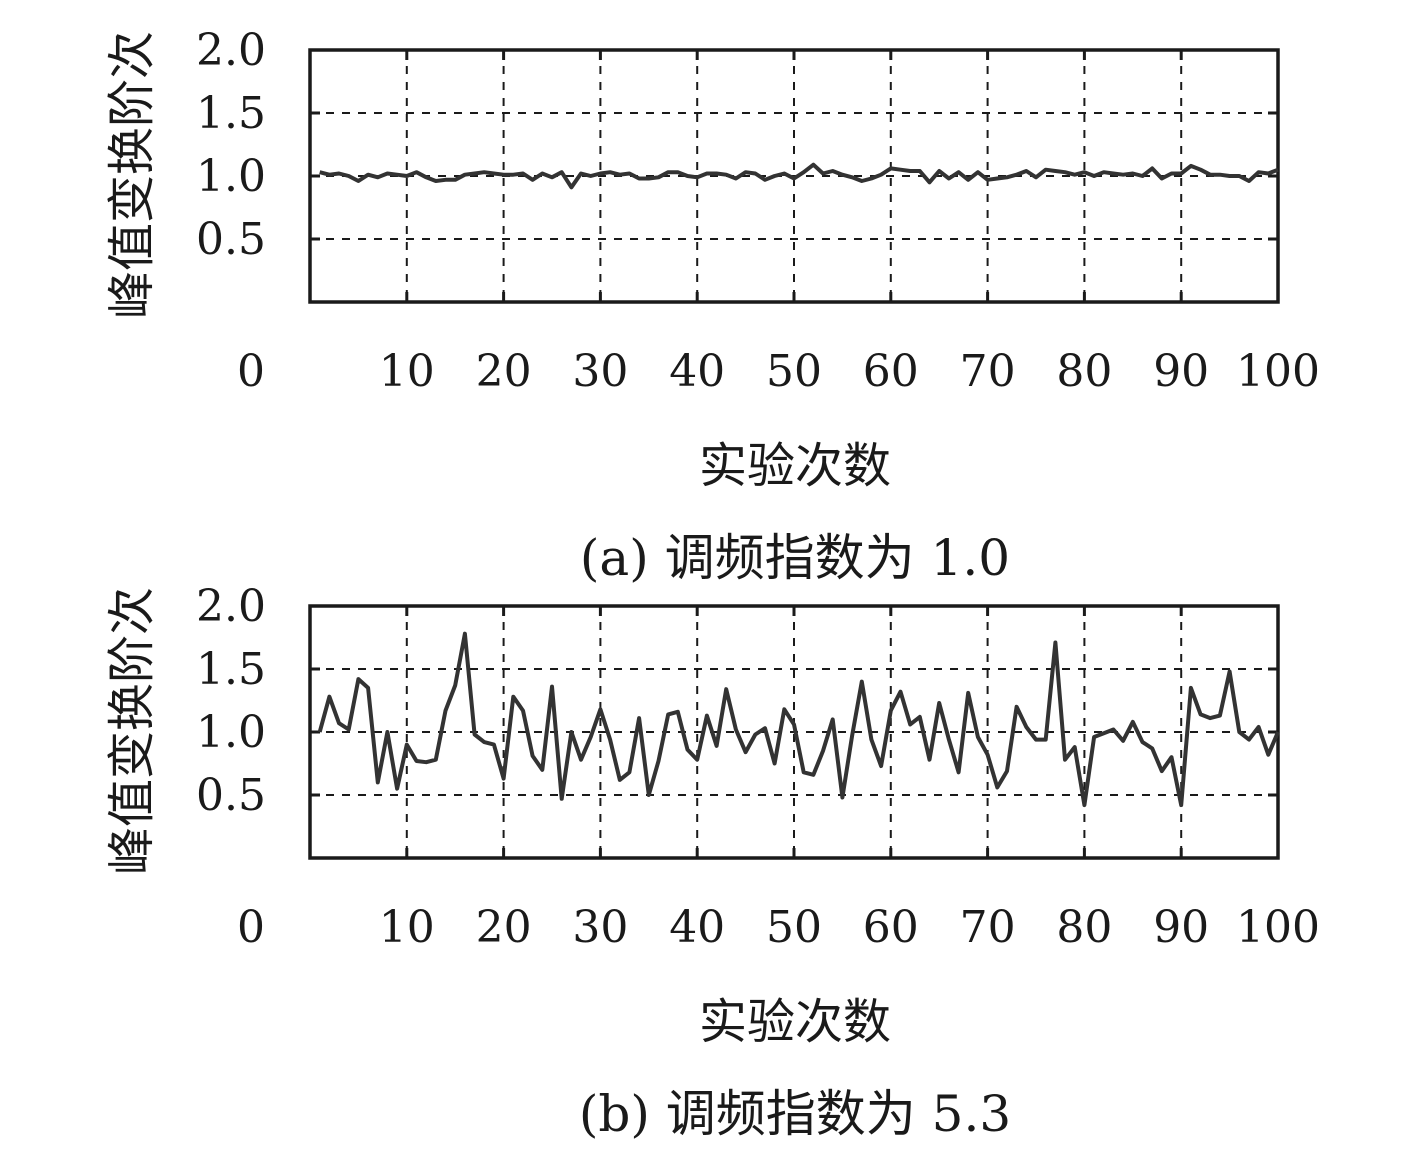 The height and width of the screenshot is (1155, 1417). What do you see at coordinates (795, 558) in the screenshot?
I see `chart-caption: (a) 调频指数为 1.0` at bounding box center [795, 558].